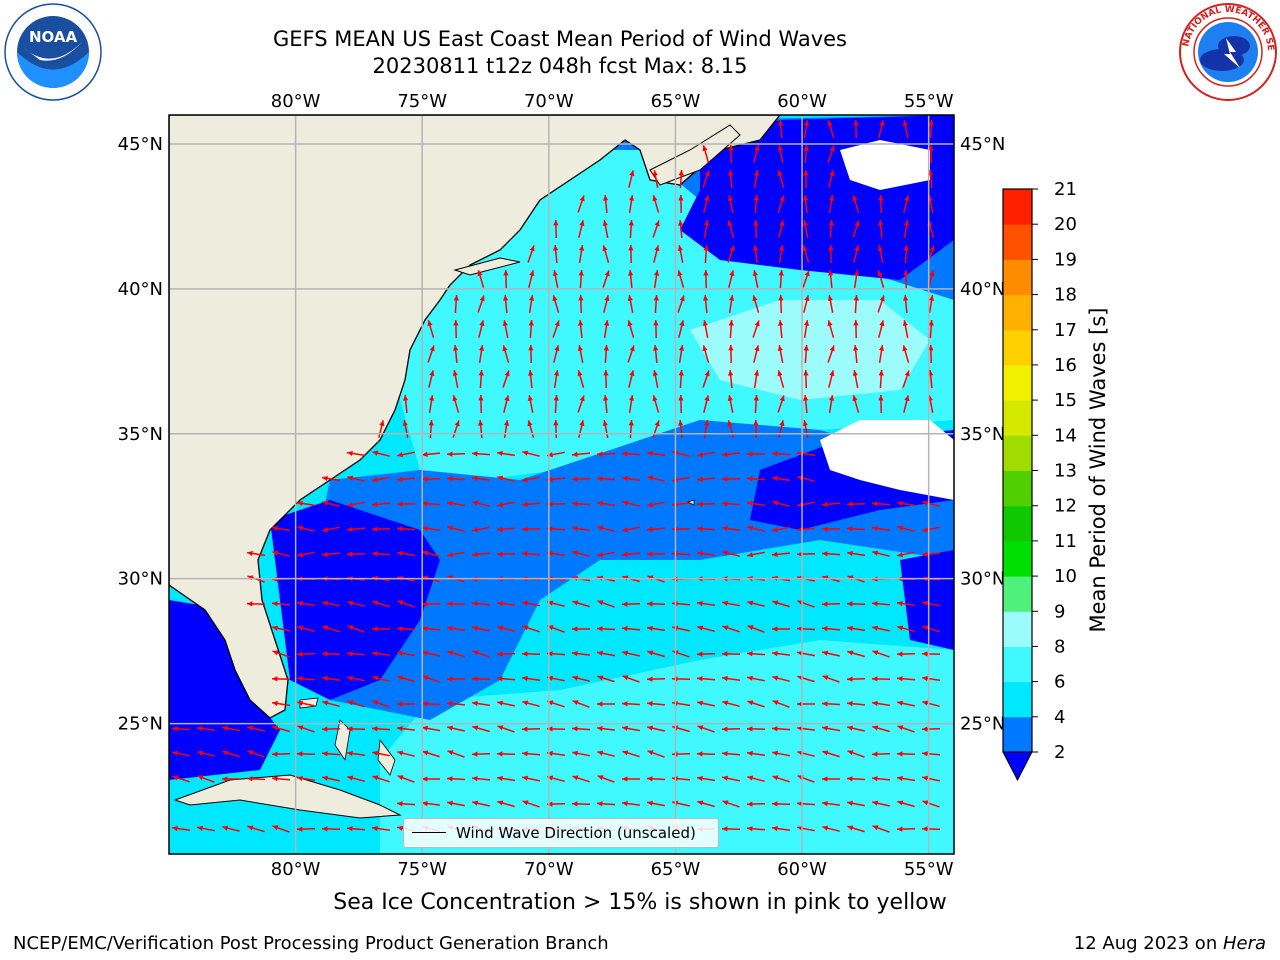 This screenshot has height=960, width=1280. I want to click on lat-labels-right: 25°N 30°N 35°N 40°N 45°N, so click(982, 434).